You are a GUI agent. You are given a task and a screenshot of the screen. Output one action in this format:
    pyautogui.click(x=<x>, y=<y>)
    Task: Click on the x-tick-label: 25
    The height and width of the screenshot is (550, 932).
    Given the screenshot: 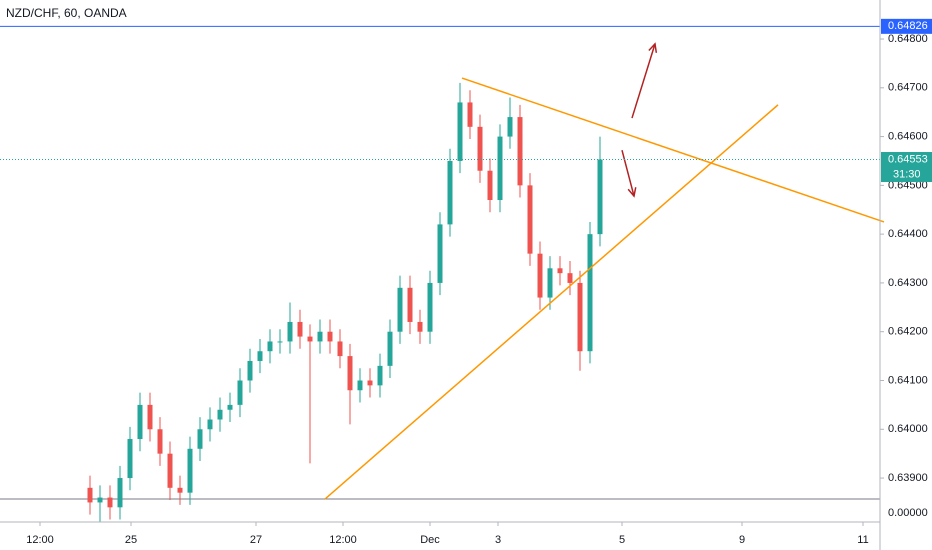 What is the action you would take?
    pyautogui.click(x=131, y=540)
    